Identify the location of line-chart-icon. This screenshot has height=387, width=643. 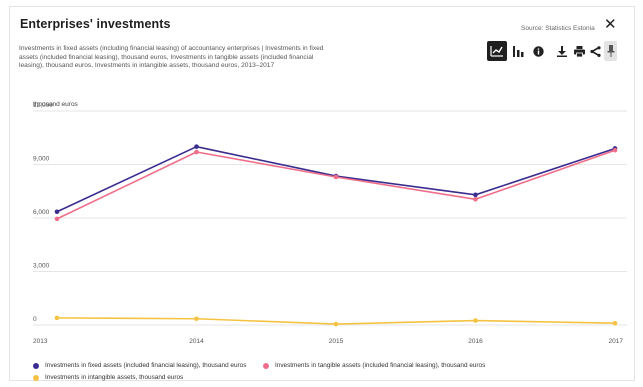
(496, 51).